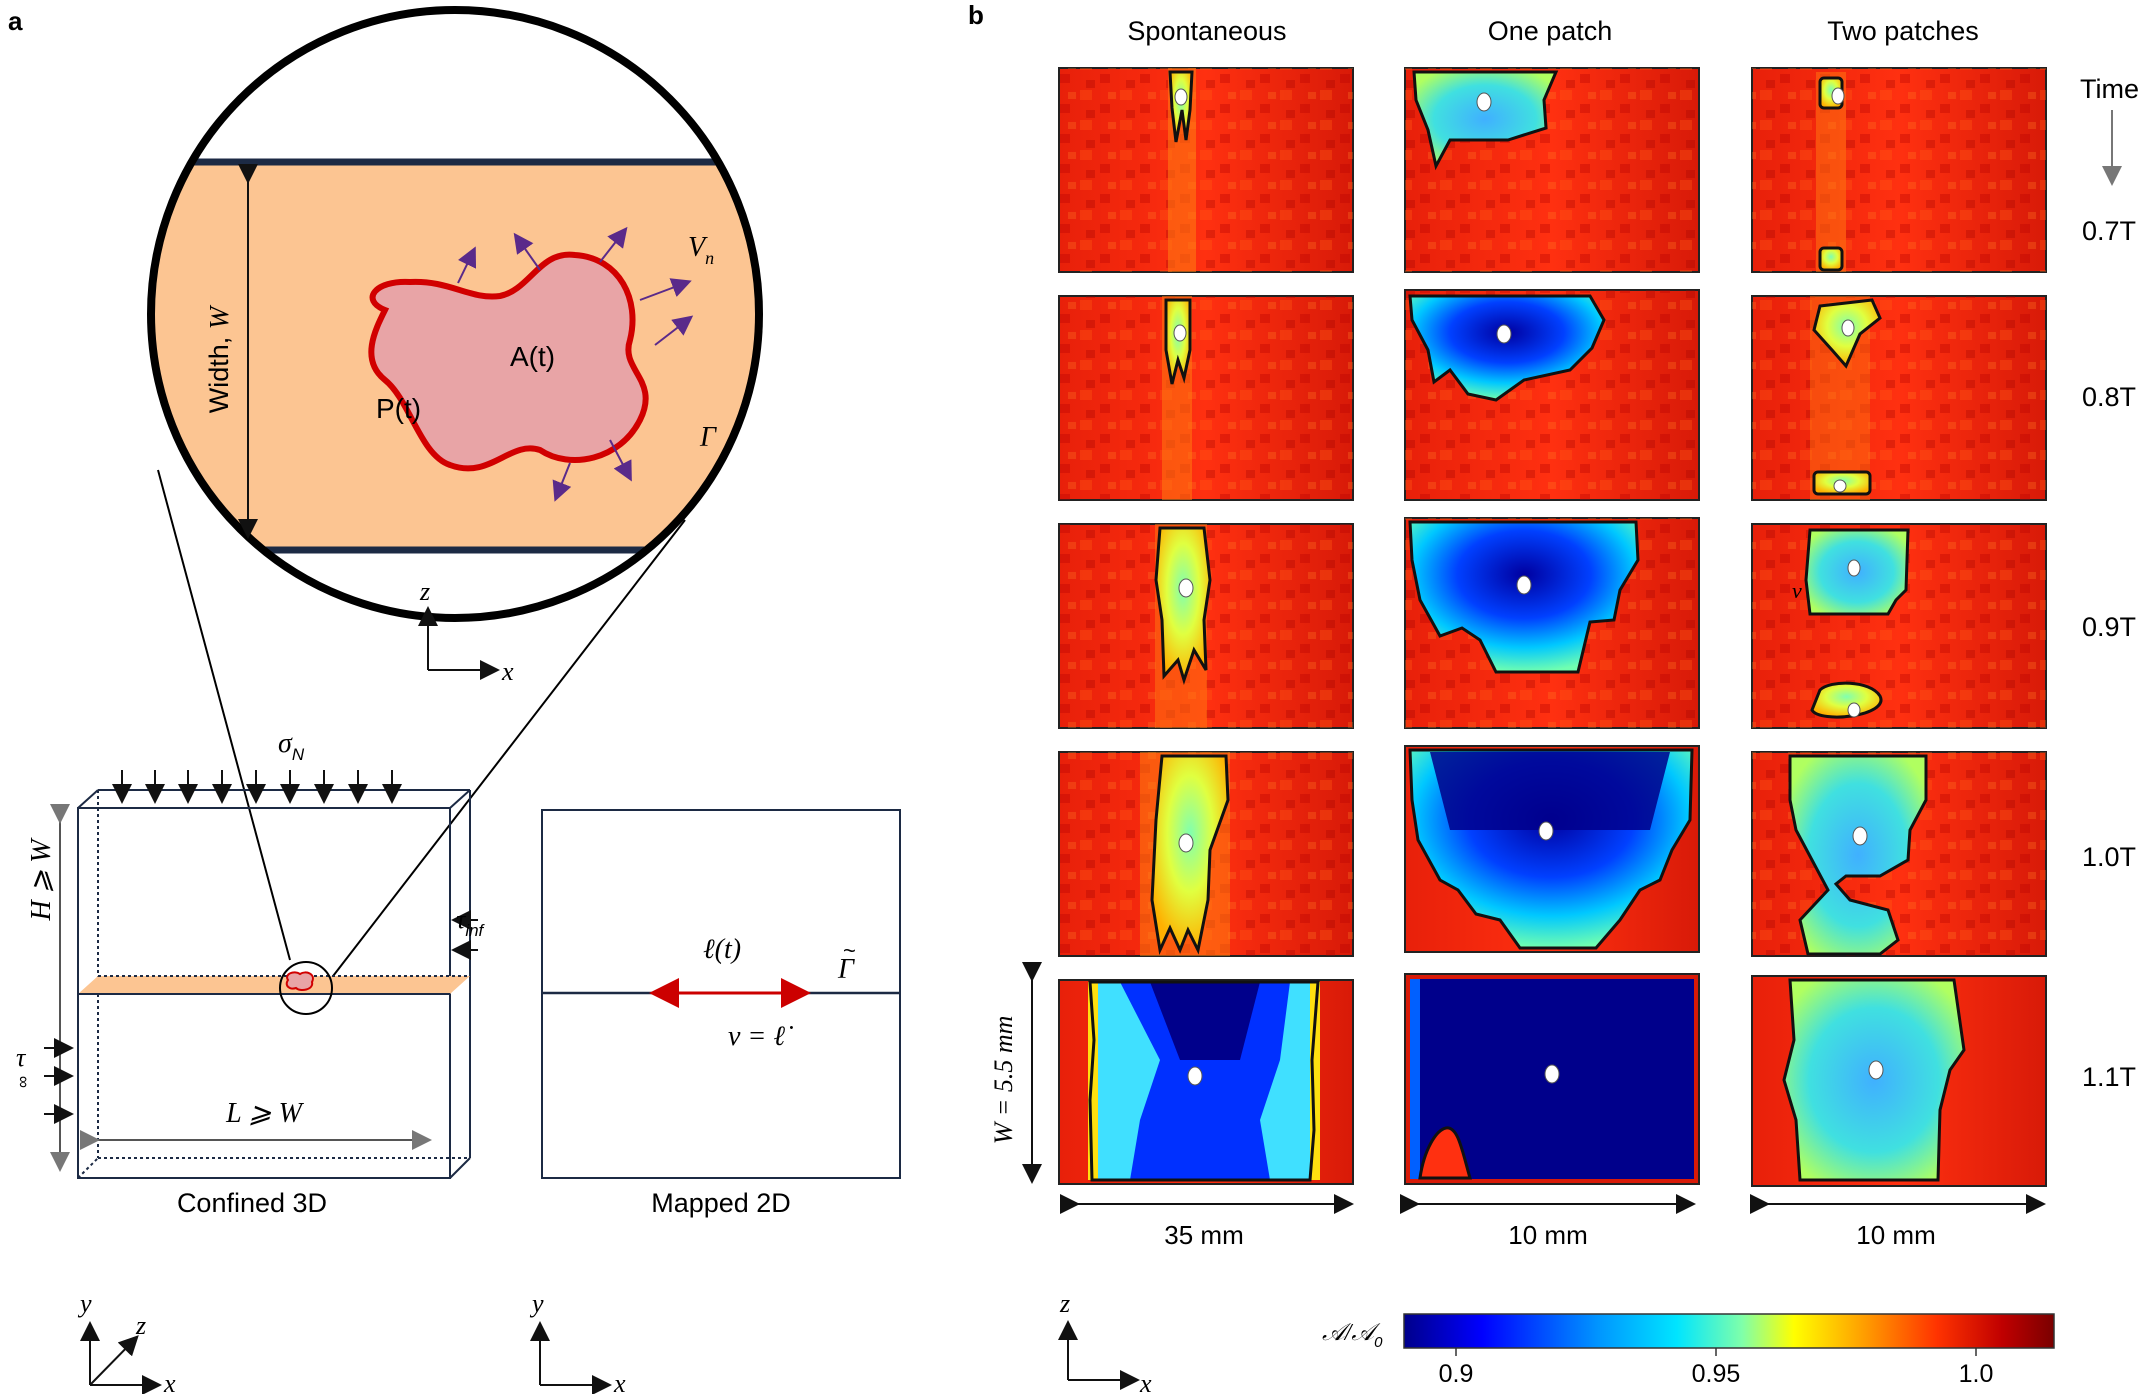  I want to click on mapped-2d-box, so click(721, 994).